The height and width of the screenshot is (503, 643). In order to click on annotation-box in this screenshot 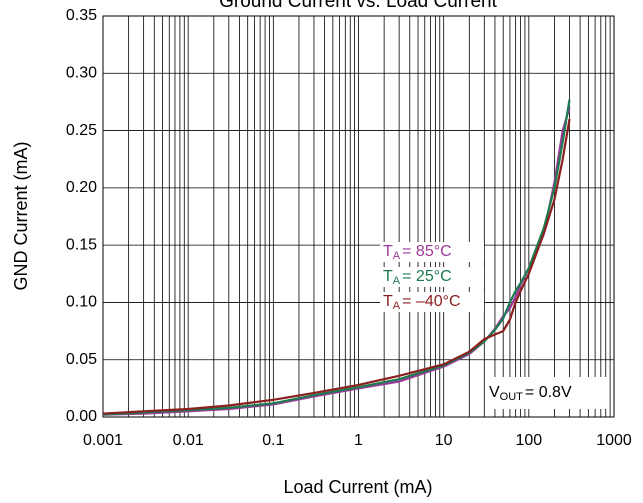, I will do `click(546, 393)`.